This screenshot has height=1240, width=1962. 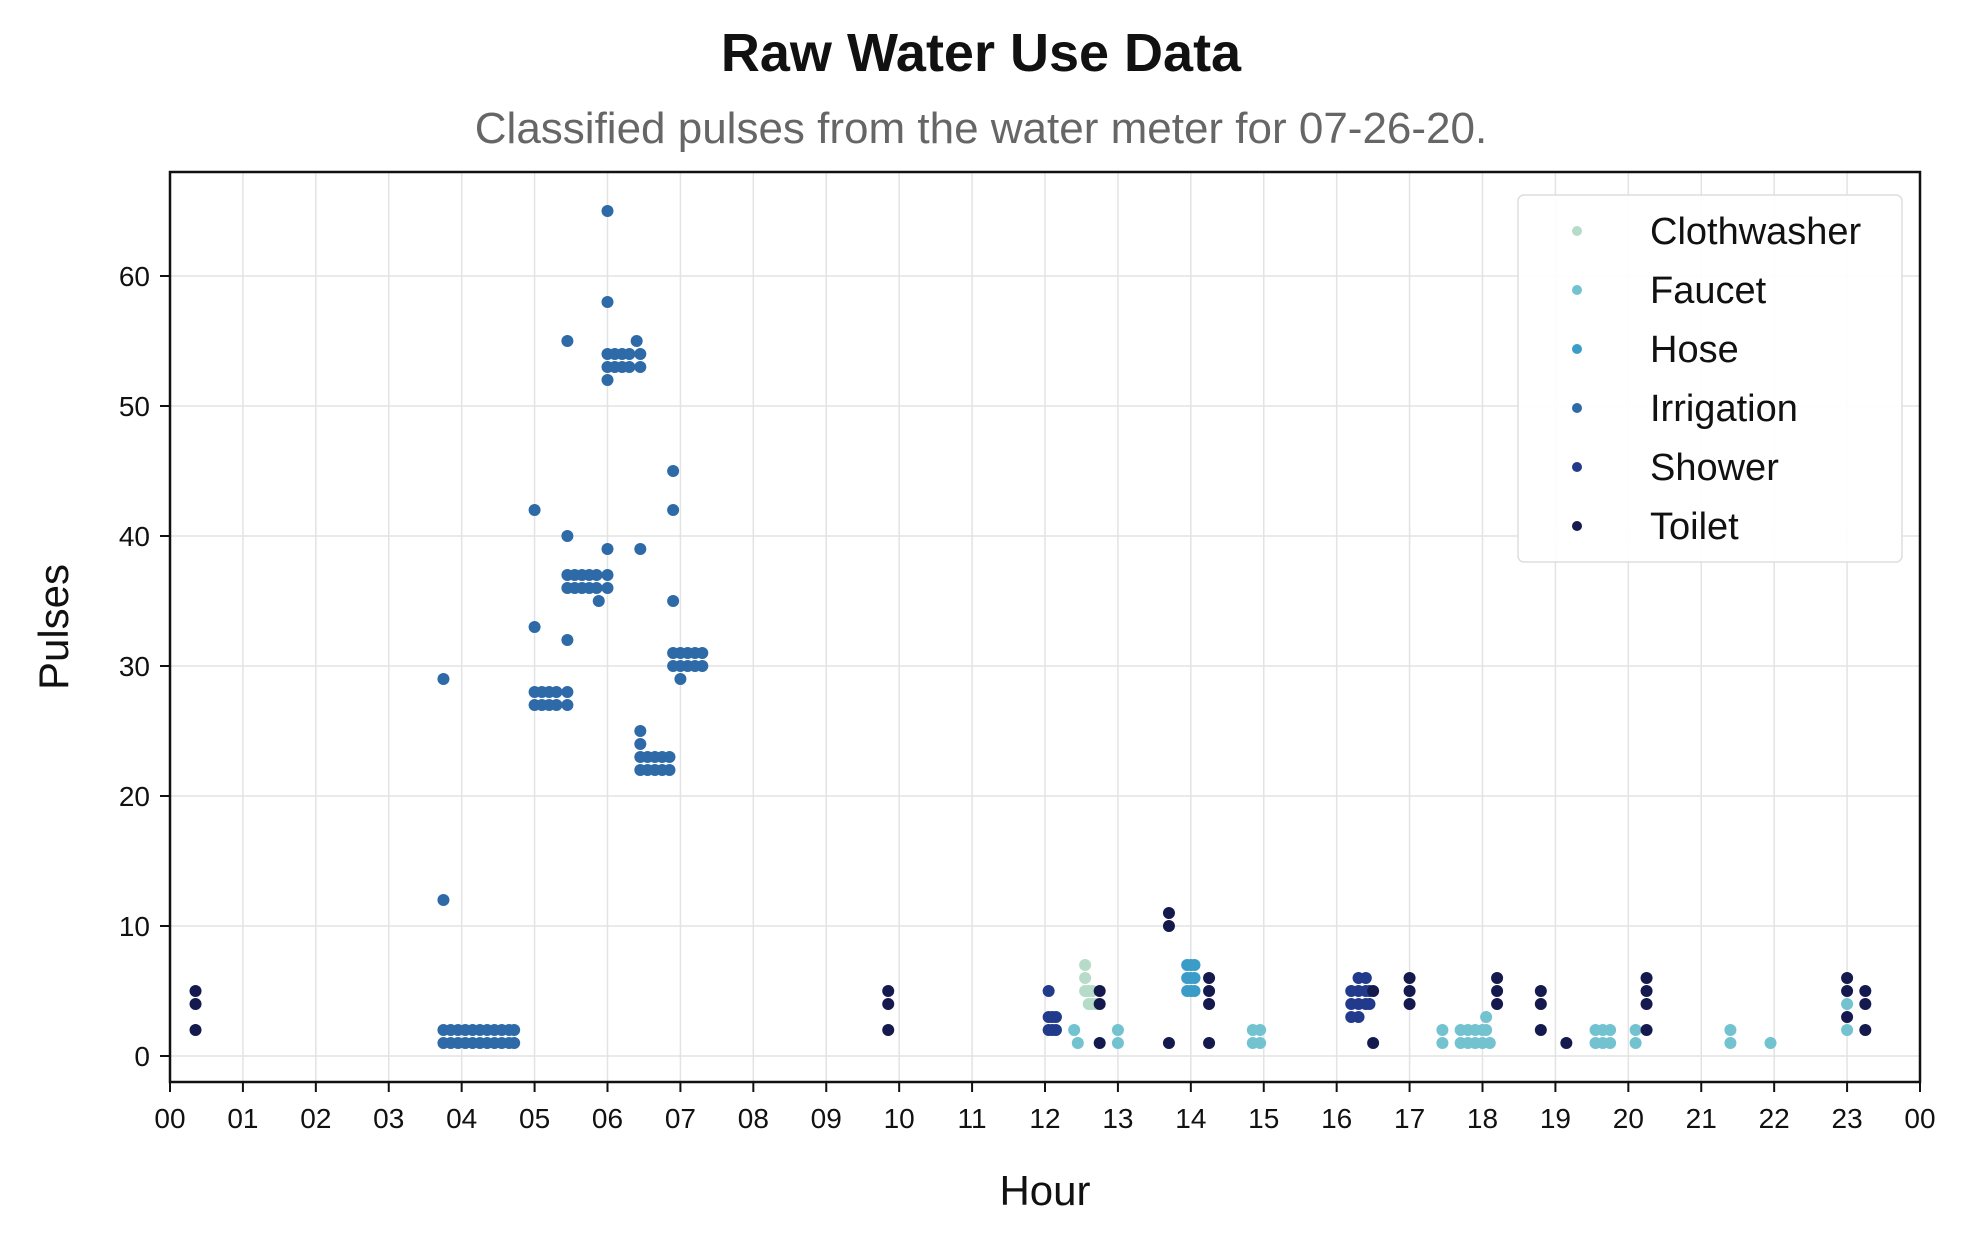 What do you see at coordinates (388, 1118) in the screenshot?
I see `x-tick-label: 03` at bounding box center [388, 1118].